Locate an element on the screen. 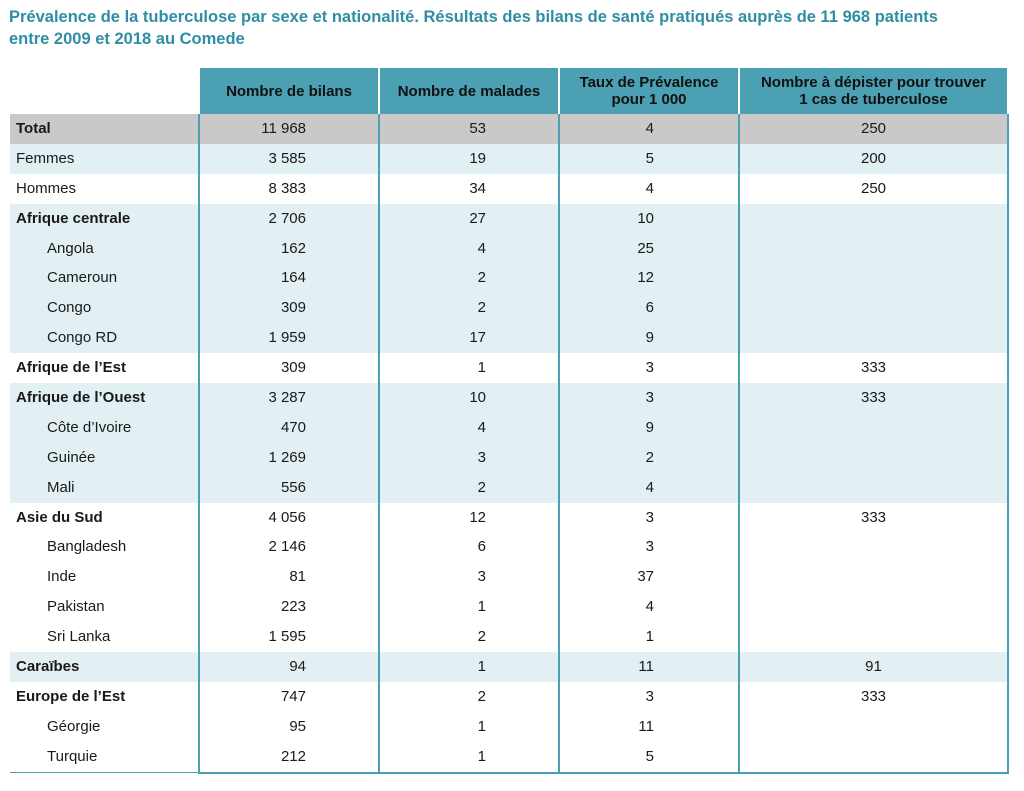 This screenshot has width=1024, height=791. table-row: Hommes 8 383 34 4 250 is located at coordinates (509, 188).